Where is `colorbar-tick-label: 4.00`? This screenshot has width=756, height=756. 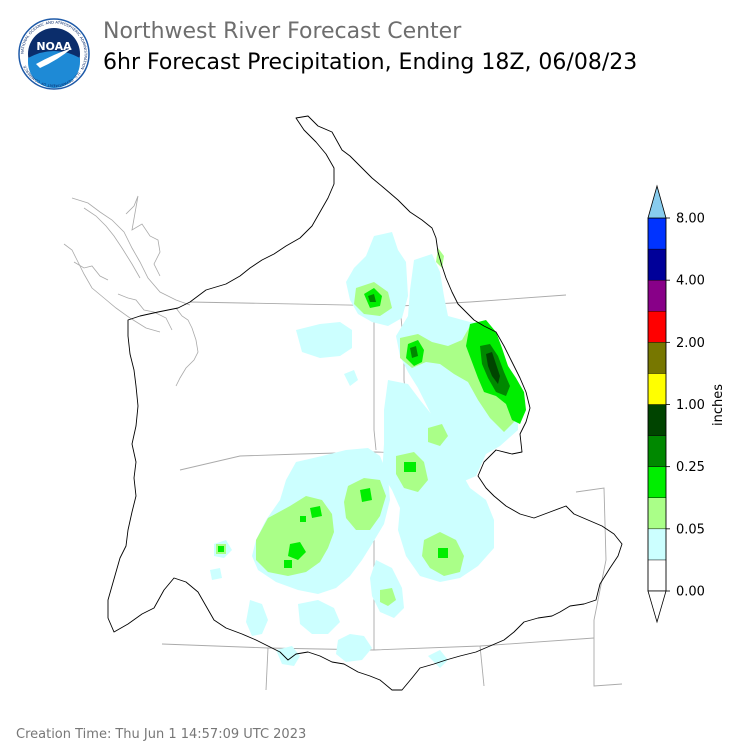 colorbar-tick-label: 4.00 is located at coordinates (690, 281).